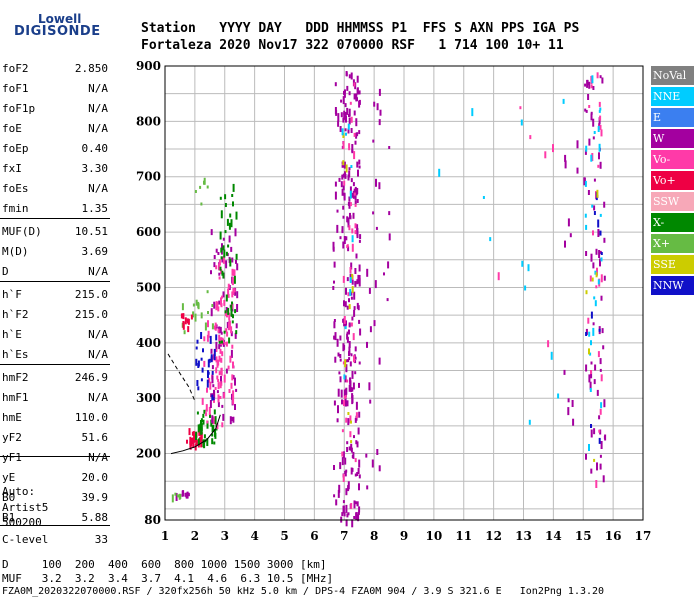 This screenshot has width=700, height=600. I want to click on x-tick-label: 15, so click(583, 536).